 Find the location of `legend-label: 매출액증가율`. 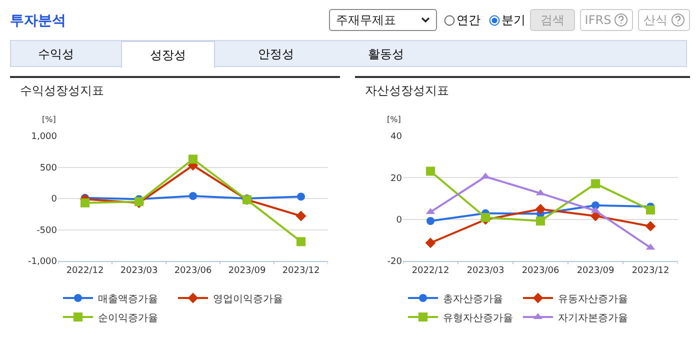

legend-label: 매출액증가율 is located at coordinates (128, 299).